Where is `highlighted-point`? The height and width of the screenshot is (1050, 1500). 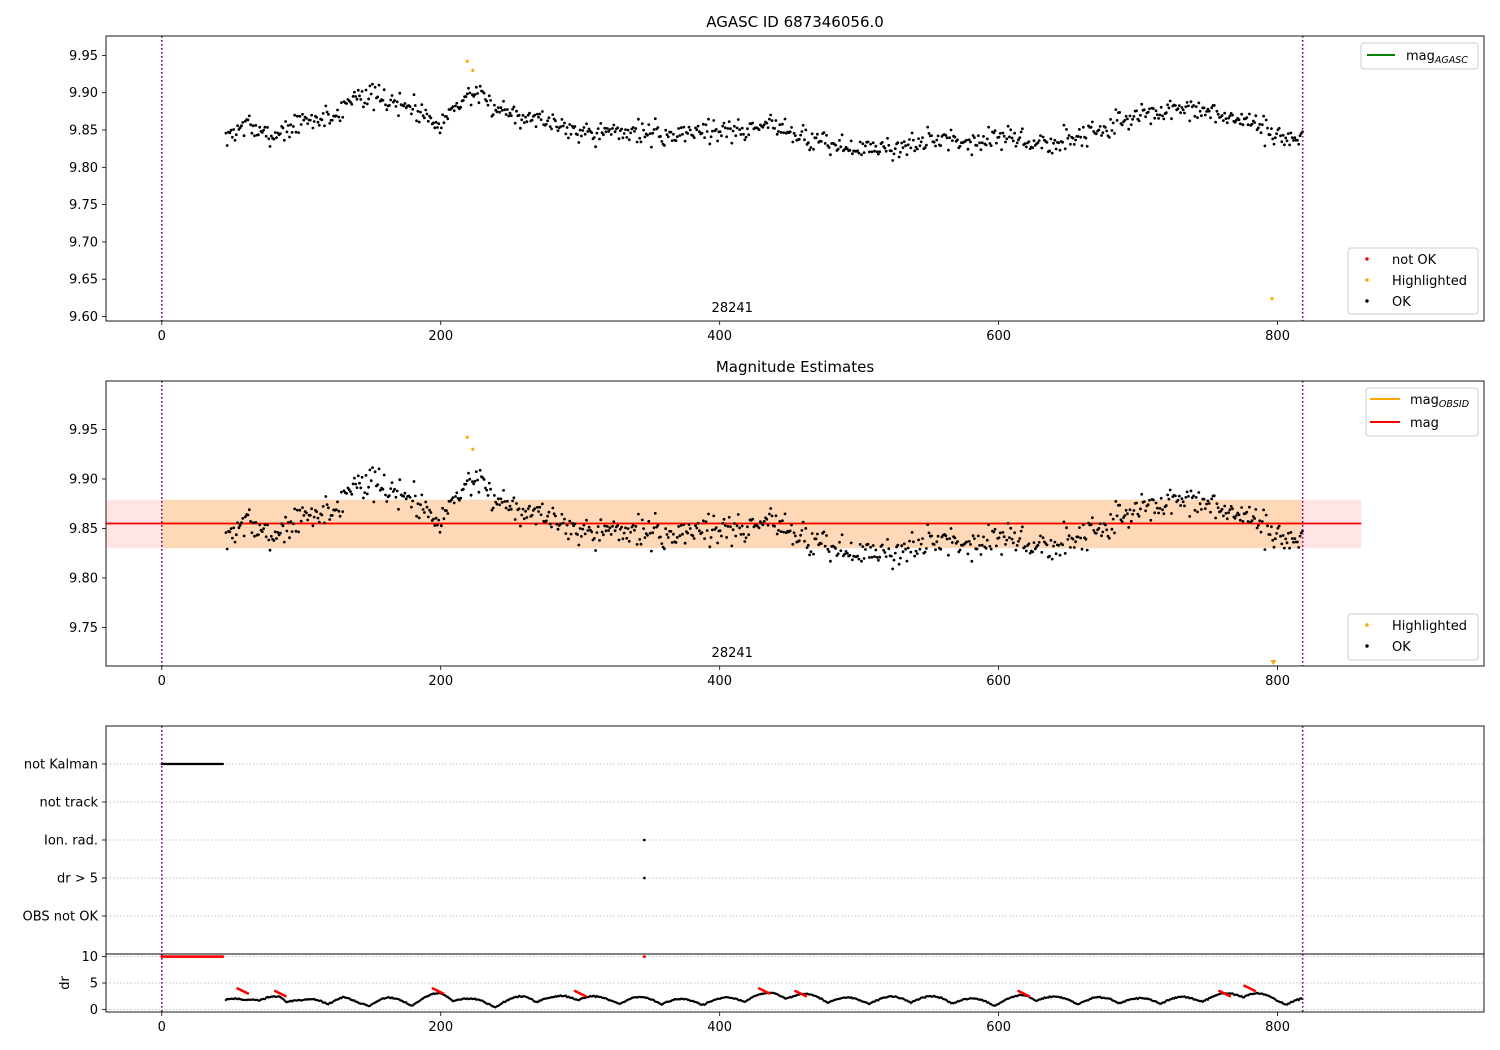 highlighted-point is located at coordinates (467, 61).